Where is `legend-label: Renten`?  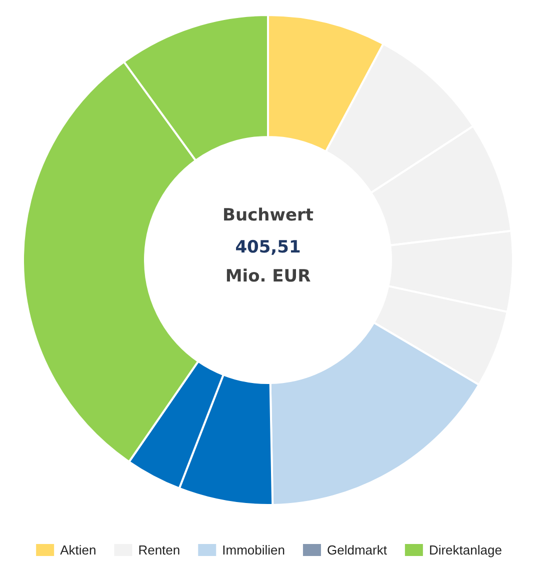 legend-label: Renten is located at coordinates (159, 550).